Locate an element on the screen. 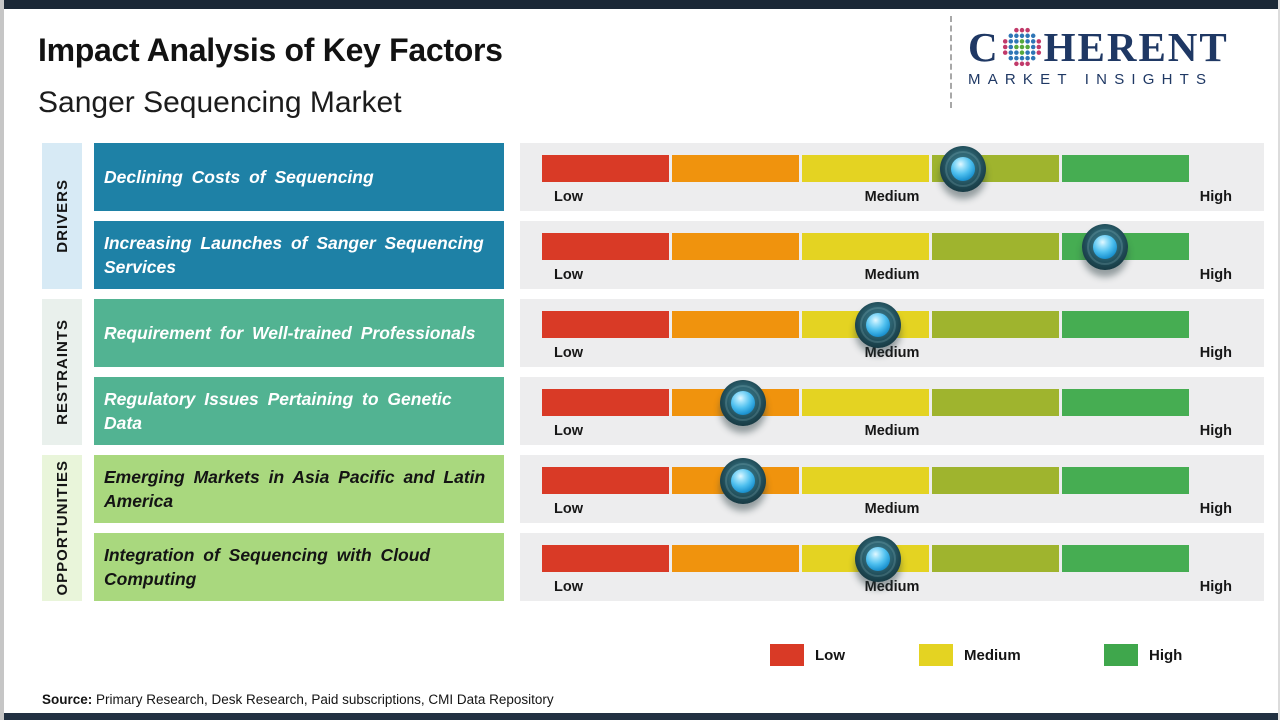 The width and height of the screenshot is (1280, 720). bottom-accent-strip is located at coordinates (641, 716).